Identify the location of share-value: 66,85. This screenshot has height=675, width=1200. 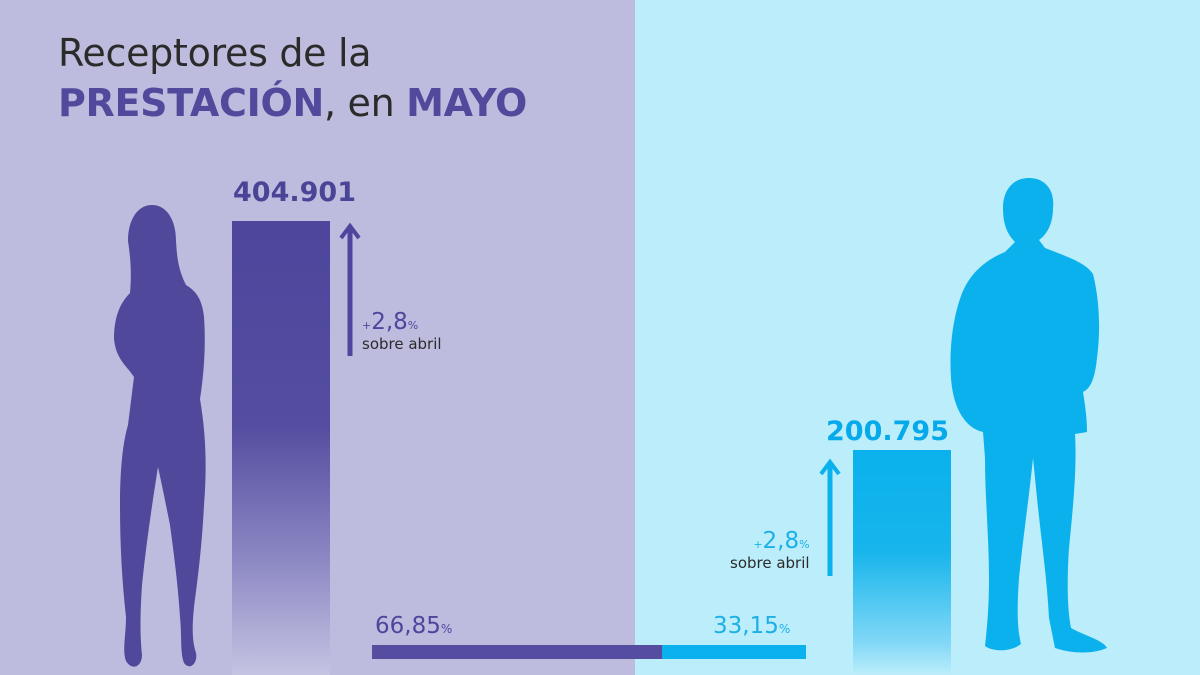
(408, 626).